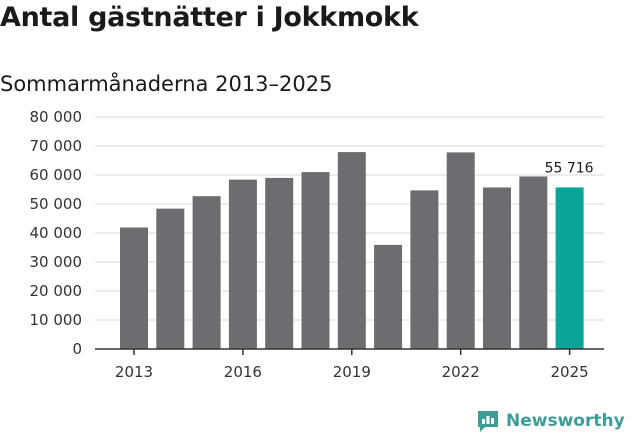 This screenshot has width=631, height=439. I want to click on chart-title: Antal gästnätter i Jokkmokk, so click(209, 17).